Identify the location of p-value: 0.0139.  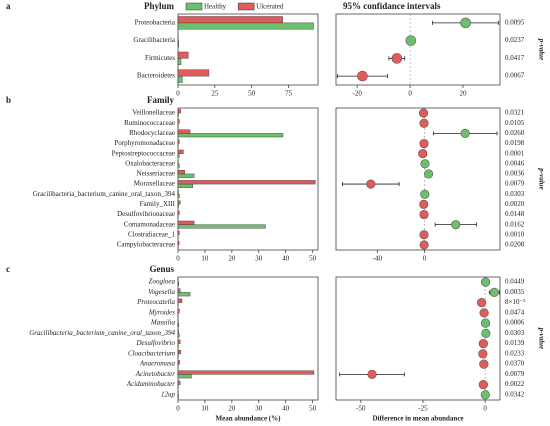
(515, 343).